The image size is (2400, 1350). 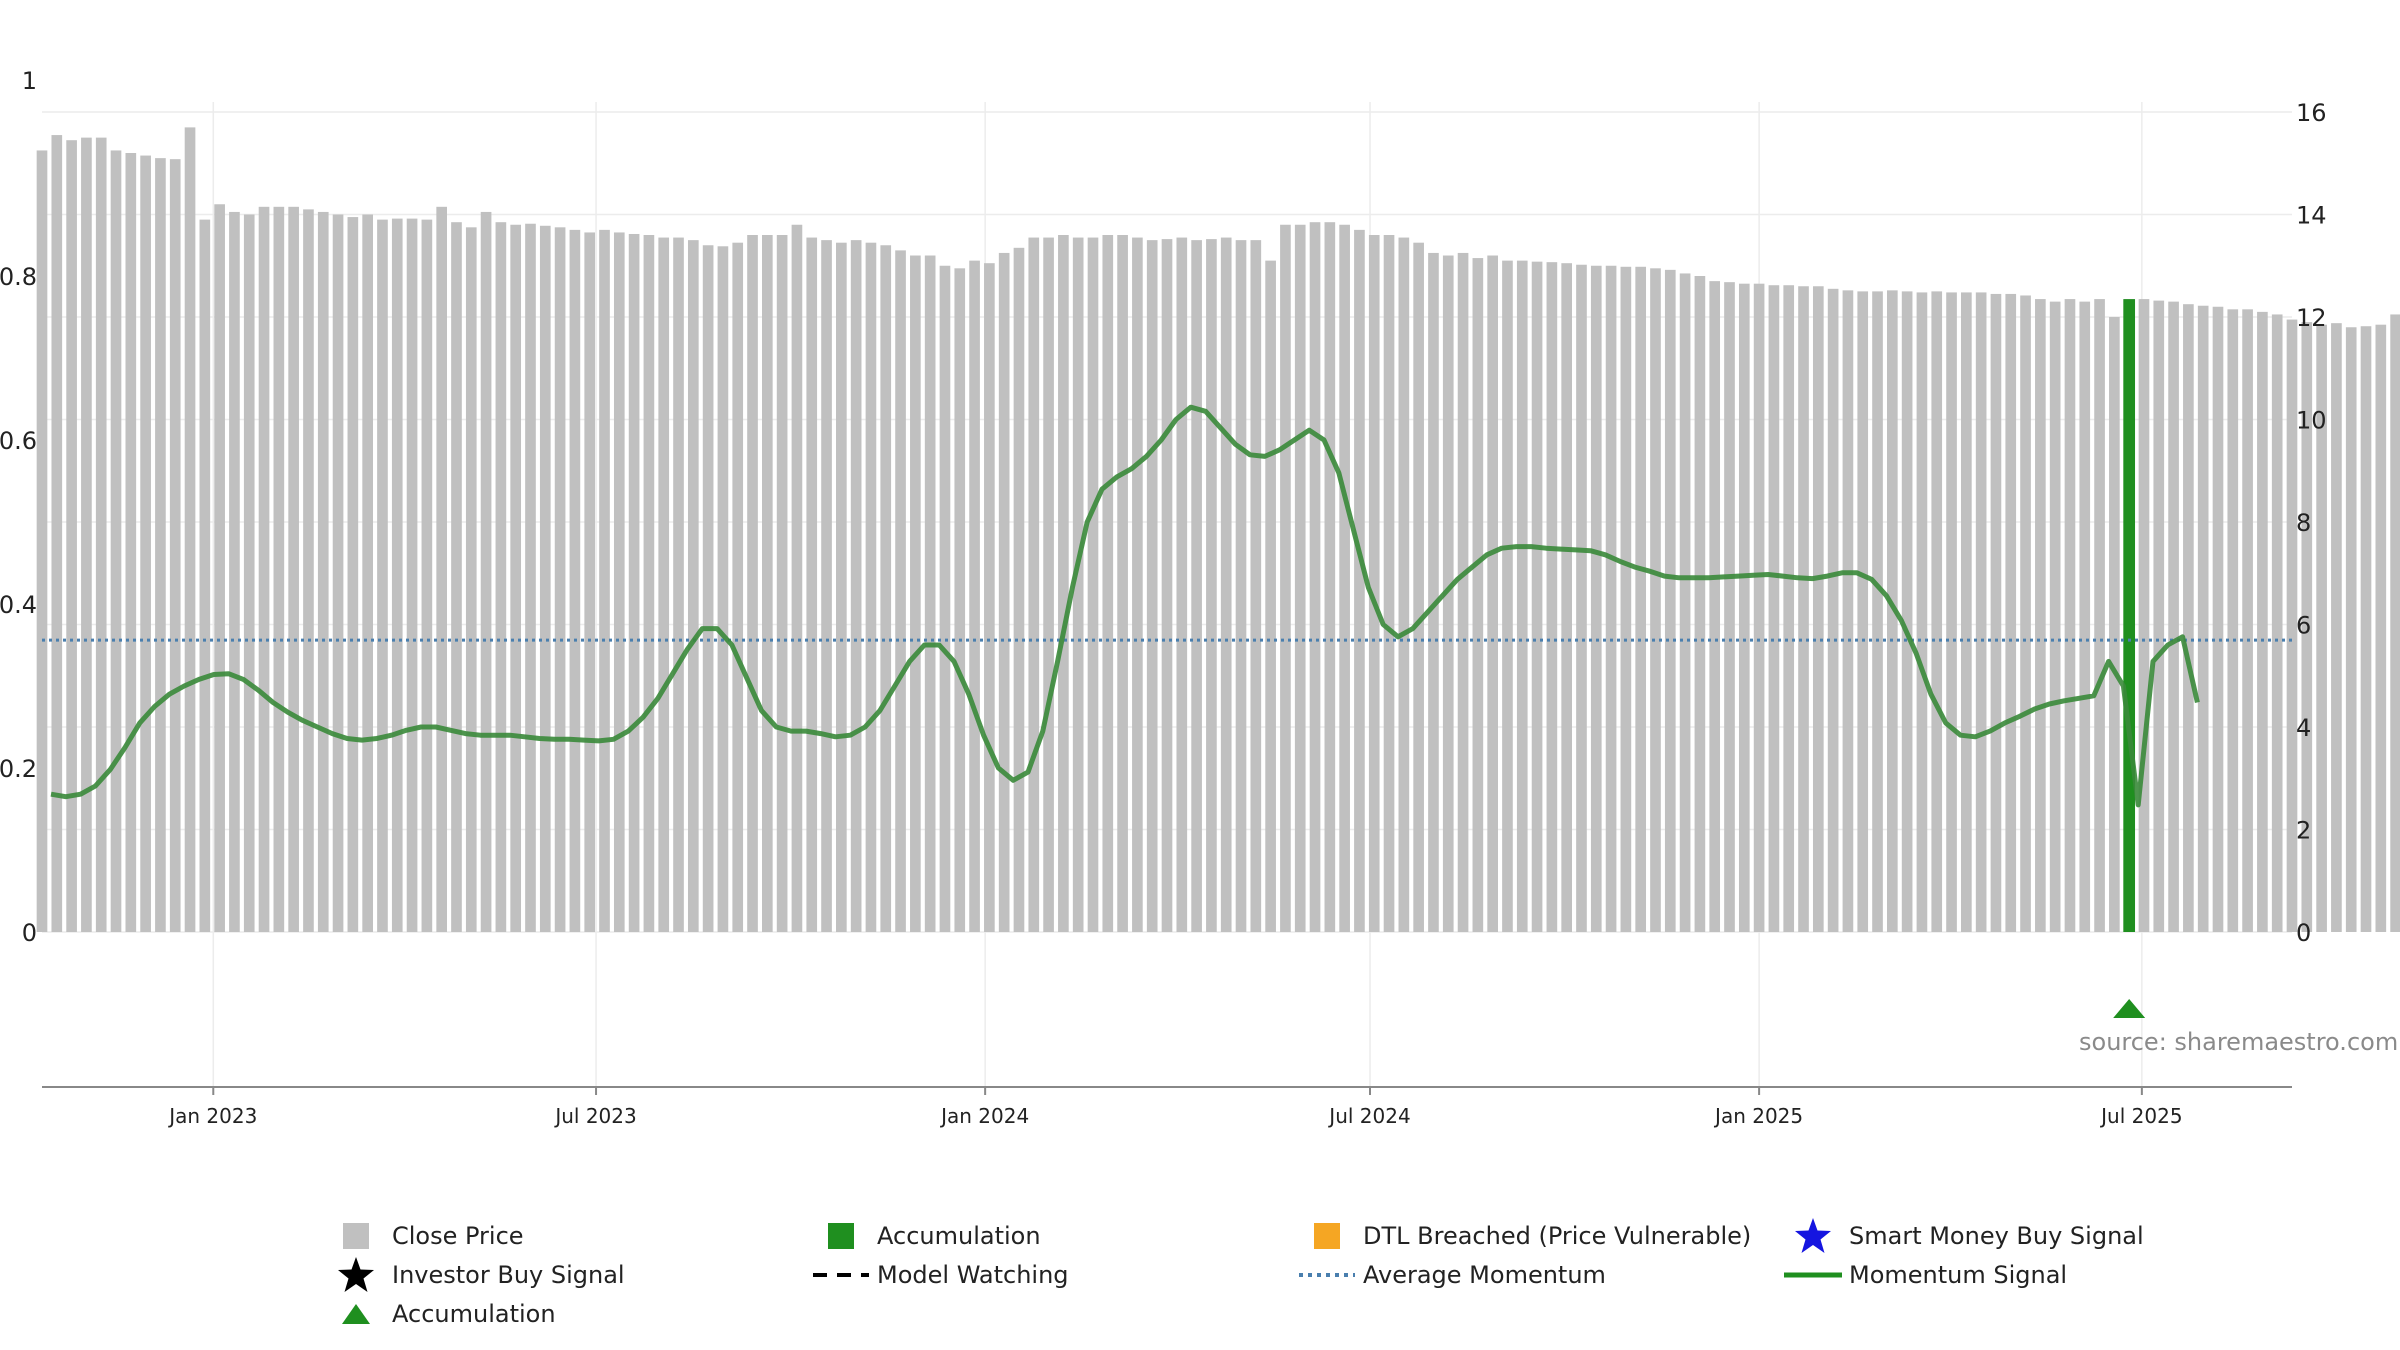 I want to click on accumulation-marker, so click(x=2129, y=1008).